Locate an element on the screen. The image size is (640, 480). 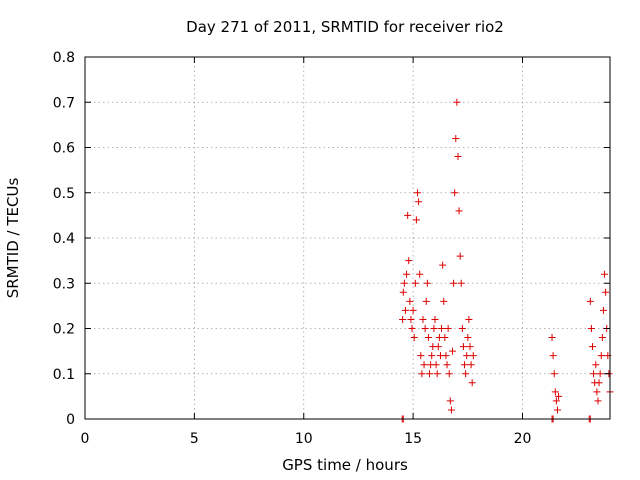
y-tick-label: 0.1 is located at coordinates (64, 375).